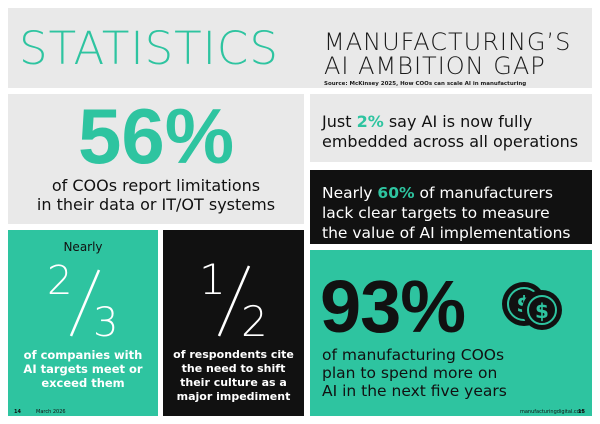 This screenshot has width=600, height=424. I want to click on title-line-1: MANUFACTURING’S, so click(448, 42).